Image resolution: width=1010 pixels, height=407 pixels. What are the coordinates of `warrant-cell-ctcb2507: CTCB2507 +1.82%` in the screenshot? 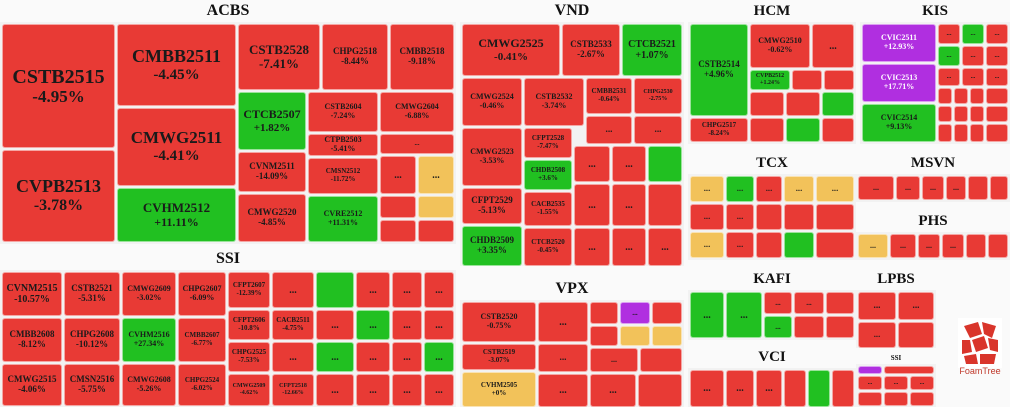 It's located at (272, 121).